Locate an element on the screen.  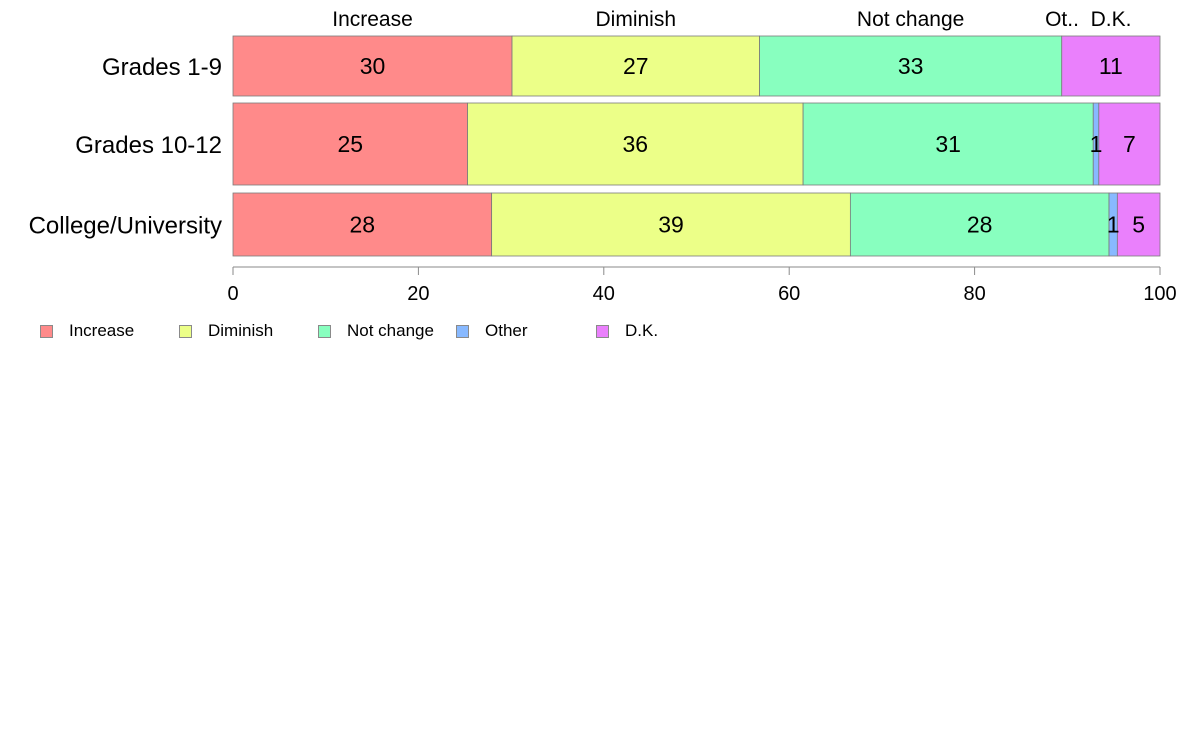
data-label: 30 is located at coordinates (373, 66).